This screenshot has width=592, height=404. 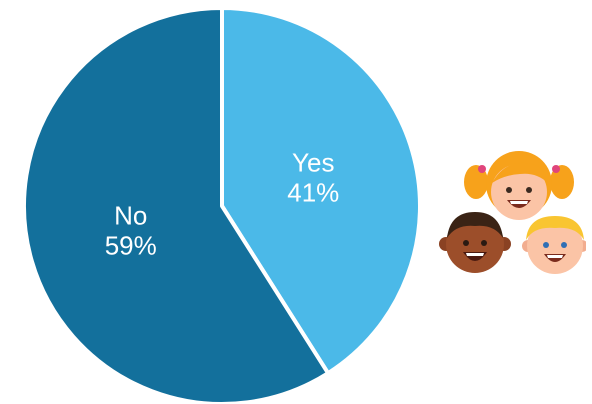 What do you see at coordinates (519, 185) in the screenshot?
I see `girl-face-icon` at bounding box center [519, 185].